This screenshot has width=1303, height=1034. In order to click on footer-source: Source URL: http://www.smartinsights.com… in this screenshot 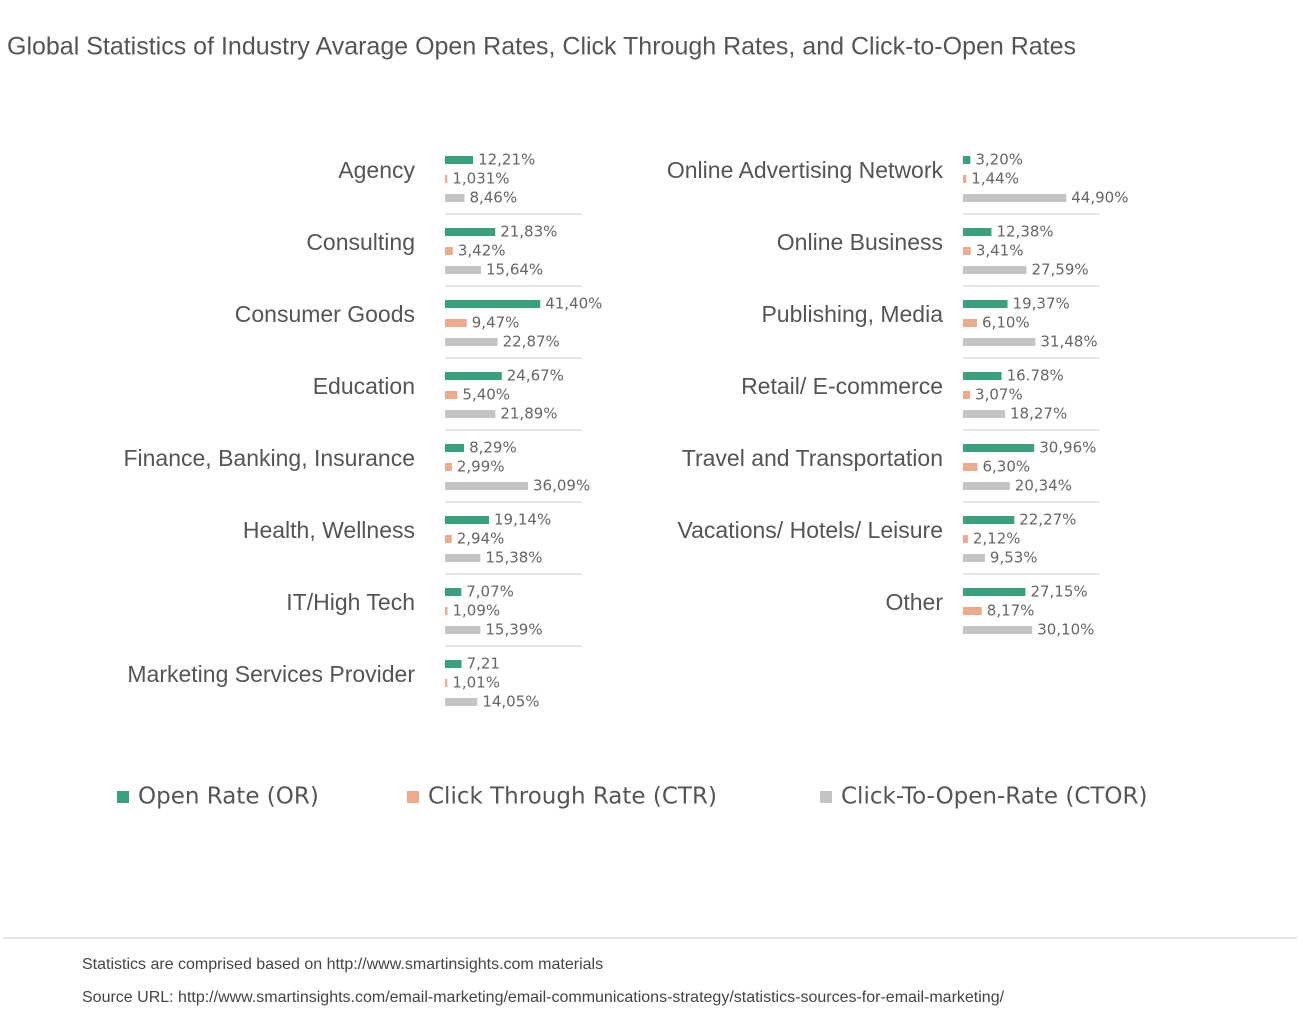, I will do `click(543, 997)`.